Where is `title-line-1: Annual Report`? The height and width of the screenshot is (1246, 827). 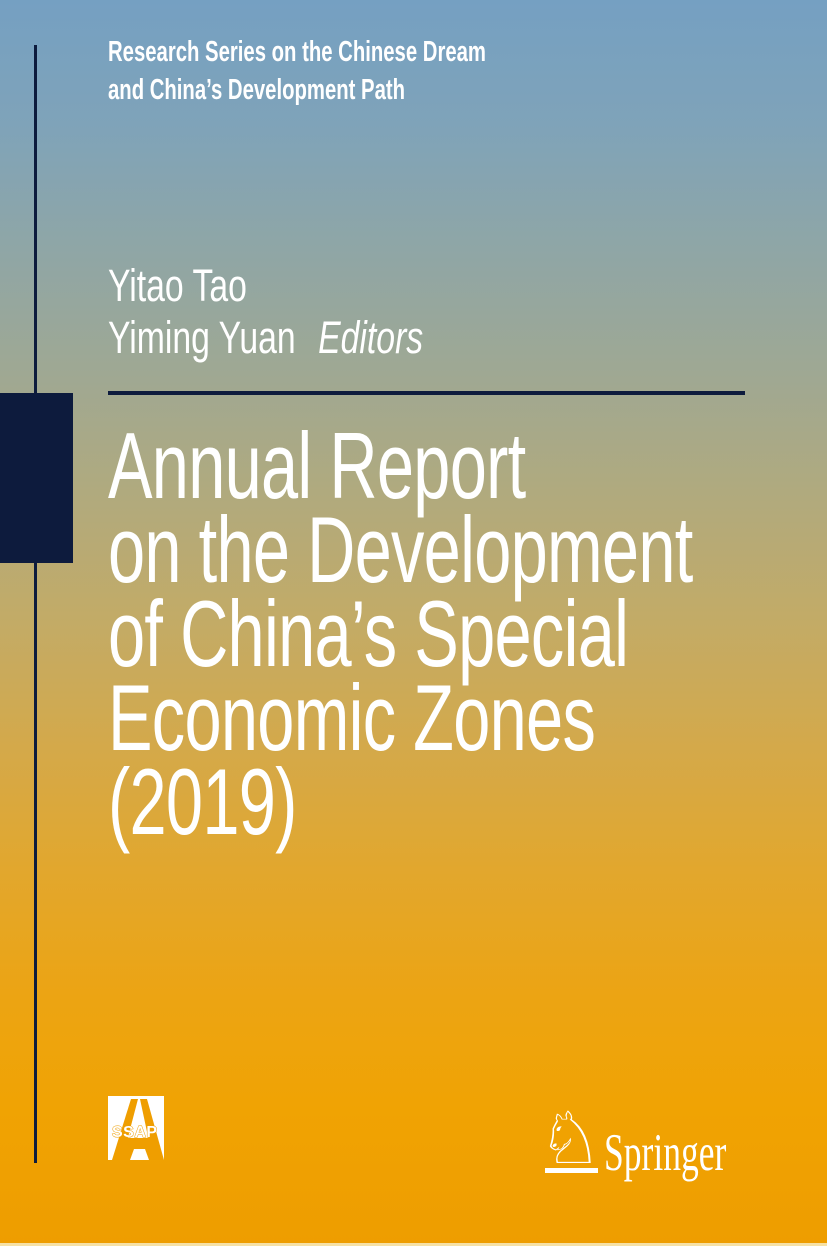
title-line-1: Annual Report is located at coordinates (317, 465).